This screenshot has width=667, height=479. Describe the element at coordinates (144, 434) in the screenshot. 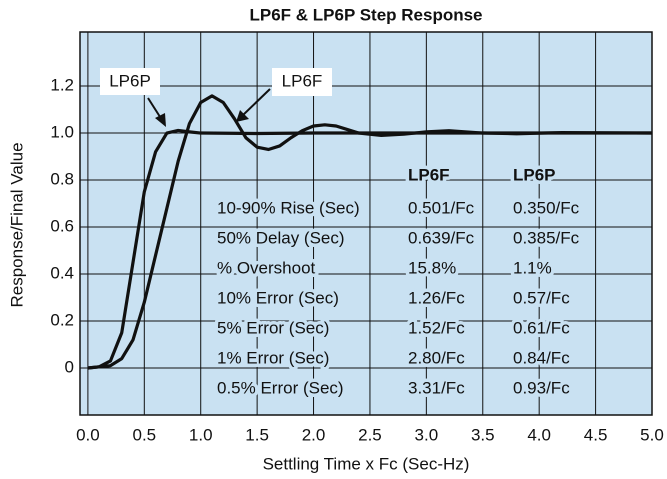

I see `x-tick-label: 0.5` at that location.